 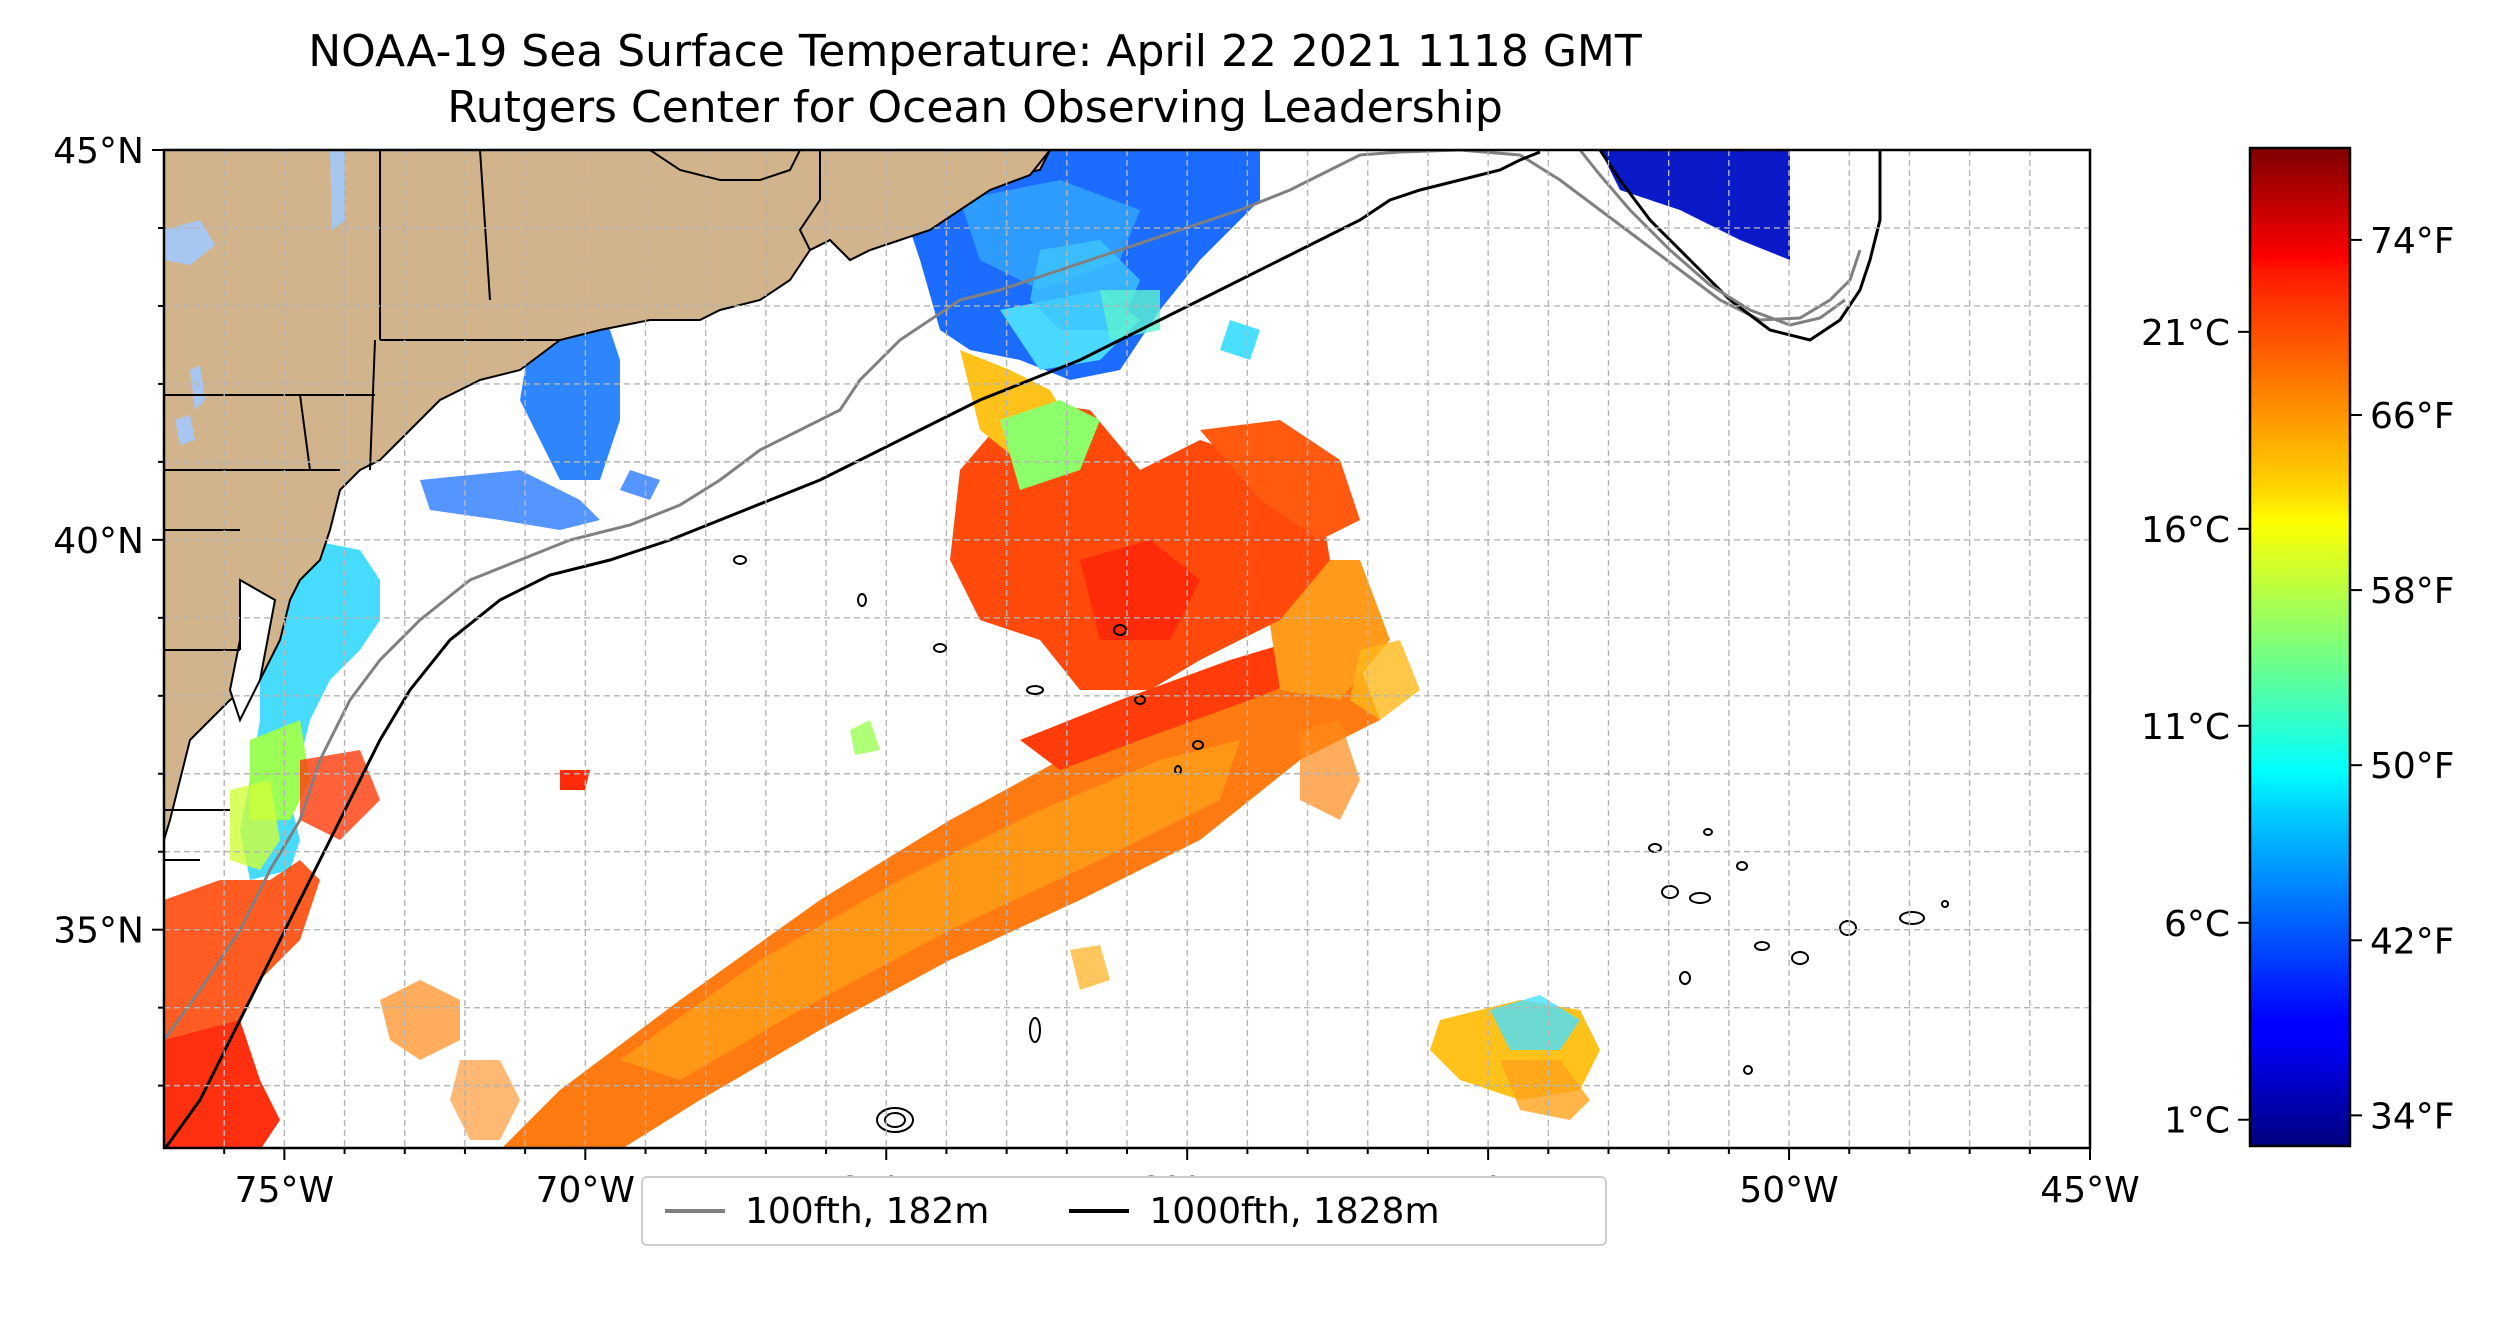 What do you see at coordinates (98, 151) in the screenshot?
I see `lat-tick-label: 45°N` at bounding box center [98, 151].